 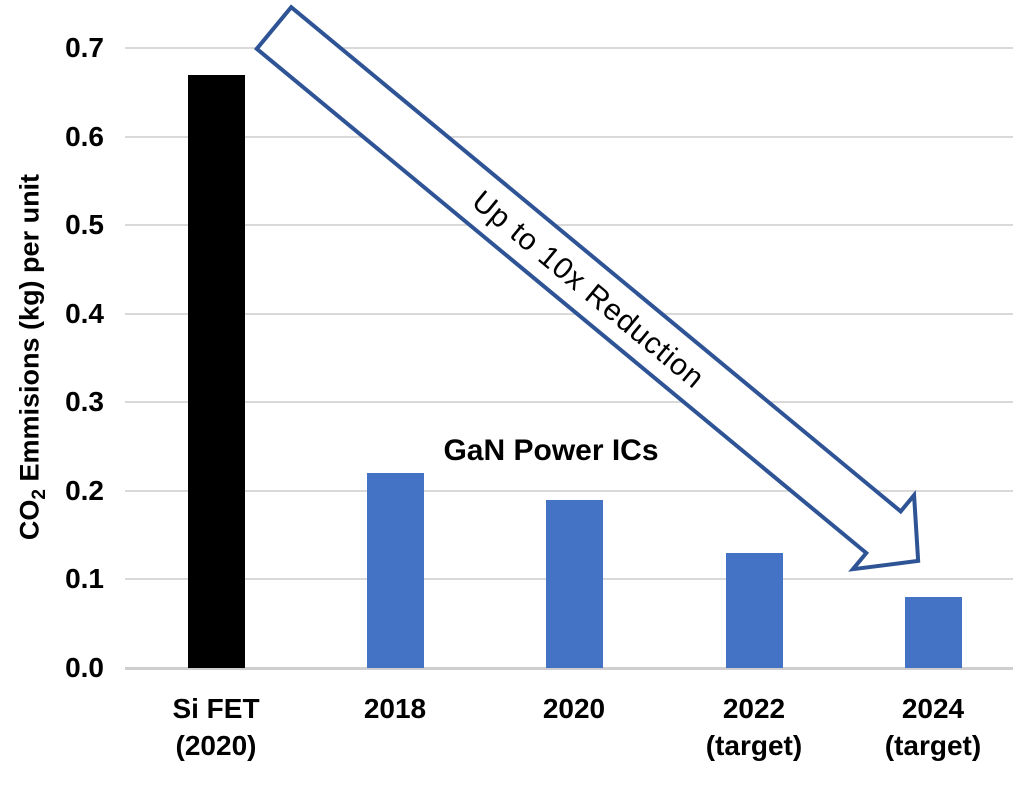 I want to click on x-axis-line, so click(x=569, y=668).